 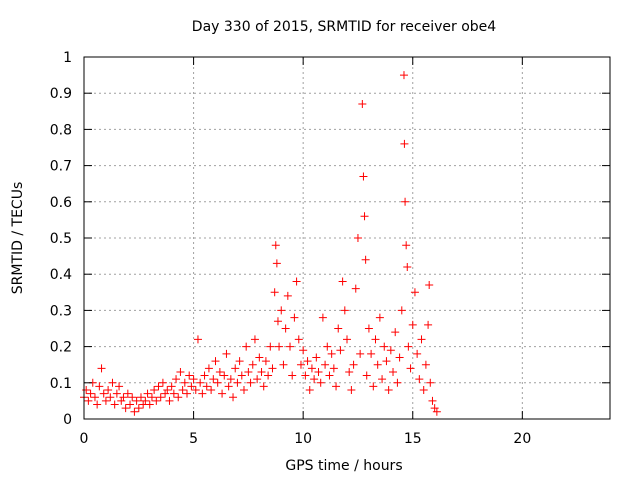 What do you see at coordinates (18, 238) in the screenshot?
I see `y-axis-label: SRMTID / TECUs` at bounding box center [18, 238].